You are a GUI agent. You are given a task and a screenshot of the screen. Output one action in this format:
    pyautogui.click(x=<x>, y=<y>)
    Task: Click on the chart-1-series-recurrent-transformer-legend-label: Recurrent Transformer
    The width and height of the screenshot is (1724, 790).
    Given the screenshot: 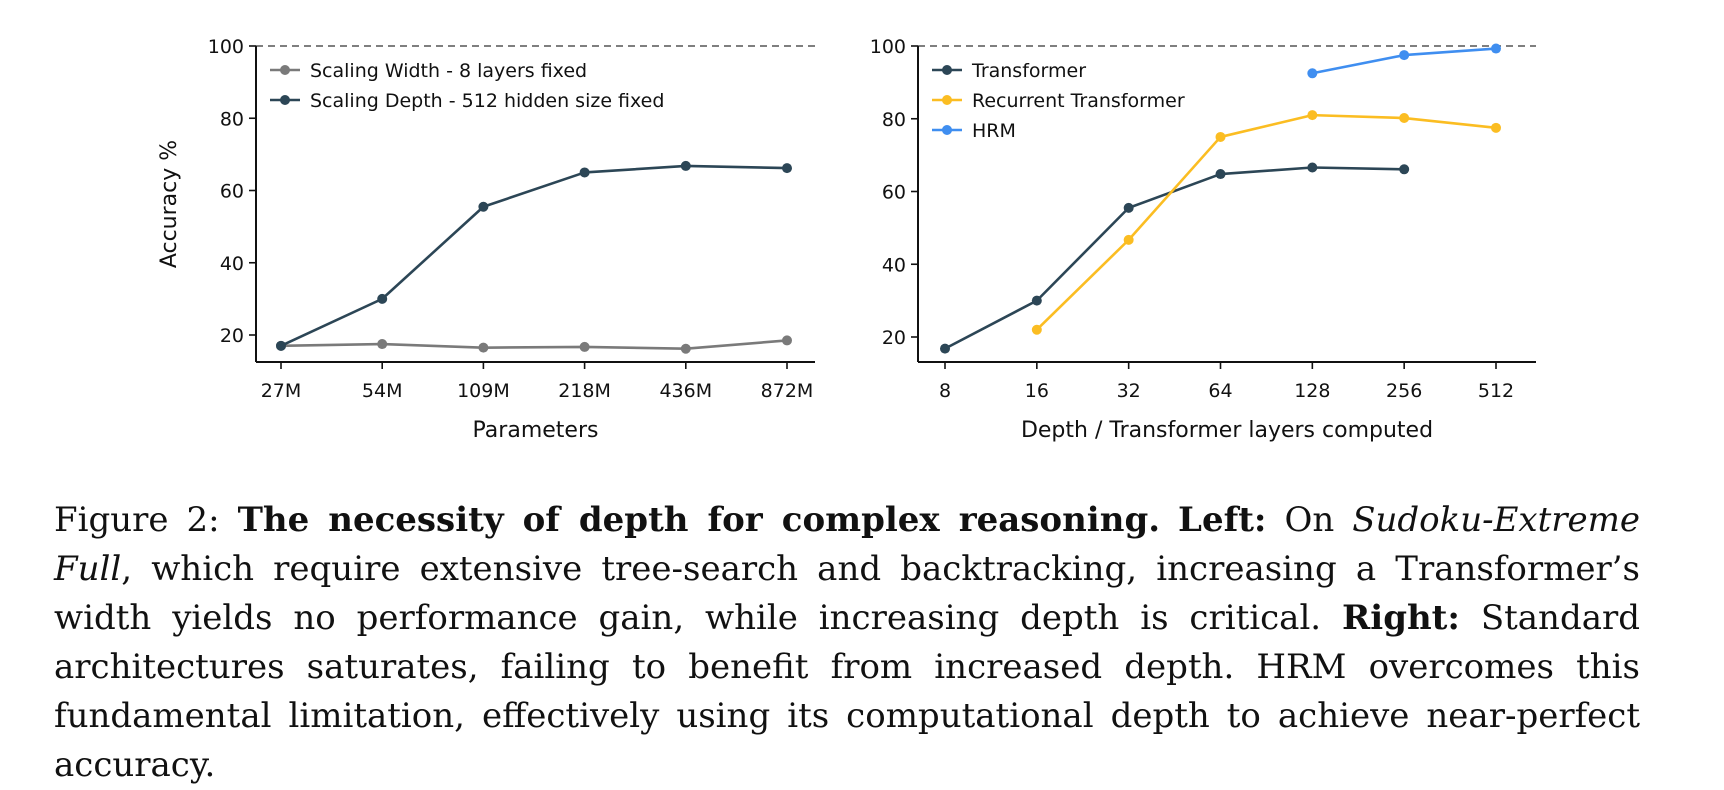 What is the action you would take?
    pyautogui.click(x=1078, y=101)
    